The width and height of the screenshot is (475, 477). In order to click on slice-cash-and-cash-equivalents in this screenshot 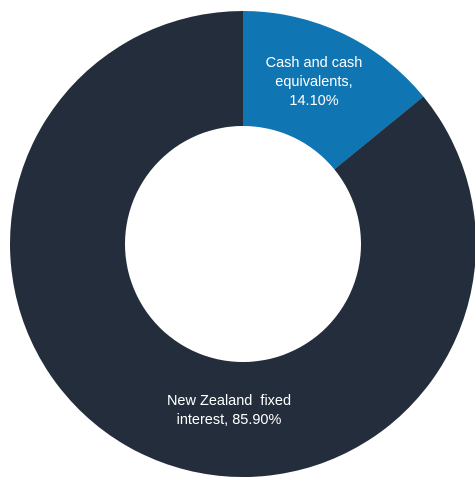, I will do `click(333, 90)`.